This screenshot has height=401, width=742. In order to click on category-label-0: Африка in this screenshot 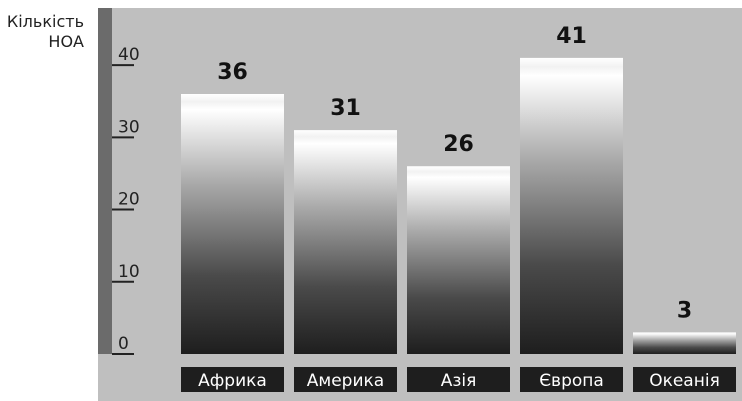, I will do `click(232, 381)`.